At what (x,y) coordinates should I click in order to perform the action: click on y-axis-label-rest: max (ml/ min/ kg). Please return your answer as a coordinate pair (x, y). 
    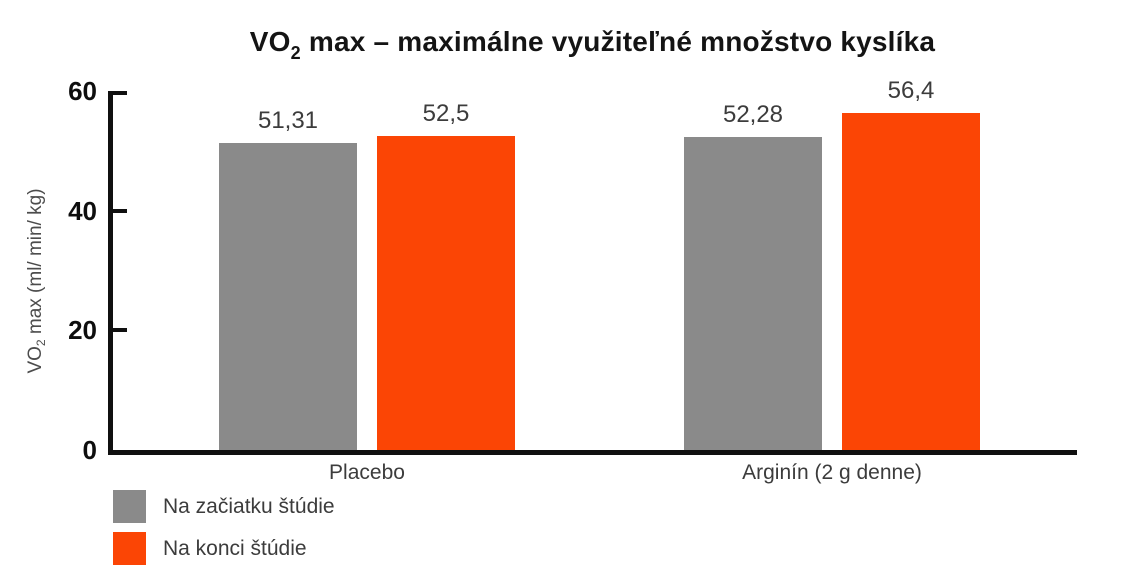
    Looking at the image, I should click on (35, 264).